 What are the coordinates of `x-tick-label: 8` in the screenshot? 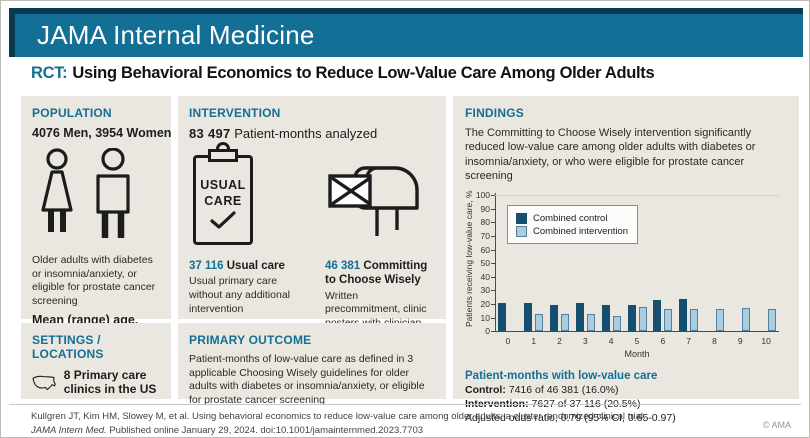 It's located at (714, 341).